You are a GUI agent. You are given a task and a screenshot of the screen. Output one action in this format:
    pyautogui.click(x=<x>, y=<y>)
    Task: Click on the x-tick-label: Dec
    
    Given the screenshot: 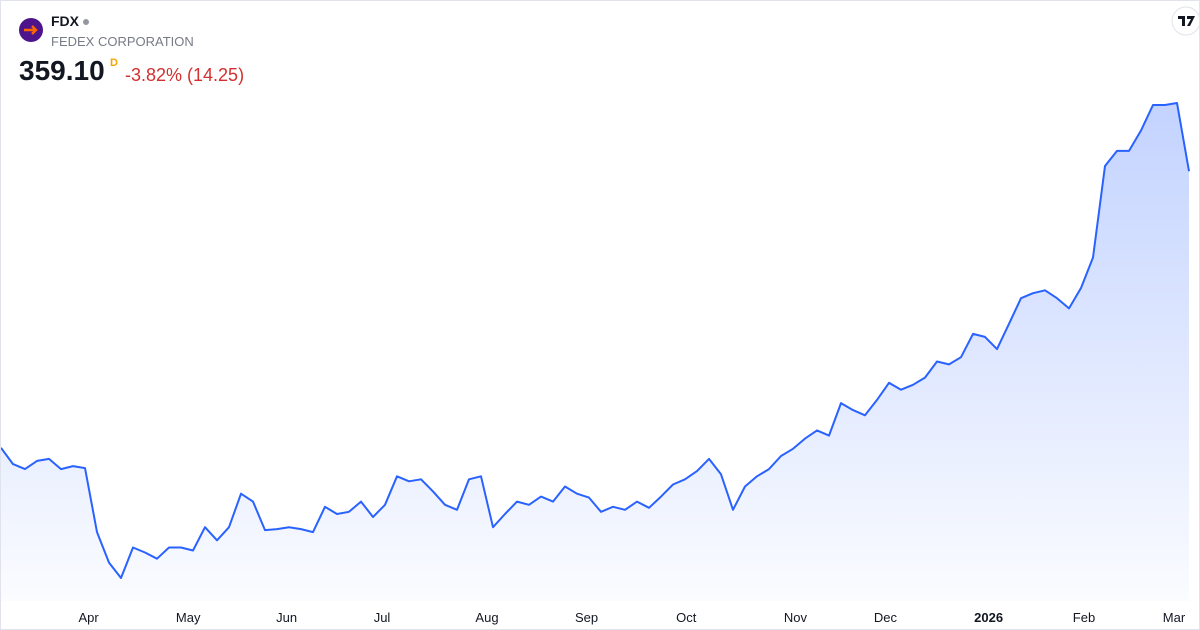 What is the action you would take?
    pyautogui.click(x=886, y=617)
    